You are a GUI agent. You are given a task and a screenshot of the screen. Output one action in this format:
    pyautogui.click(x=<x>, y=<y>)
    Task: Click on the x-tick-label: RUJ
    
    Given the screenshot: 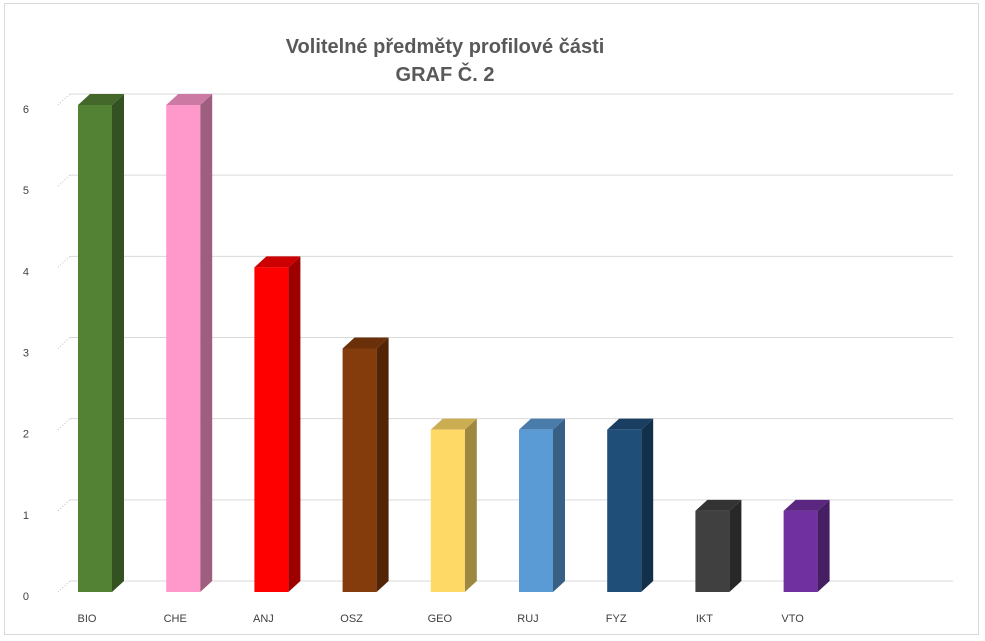 What is the action you would take?
    pyautogui.click(x=527, y=619)
    